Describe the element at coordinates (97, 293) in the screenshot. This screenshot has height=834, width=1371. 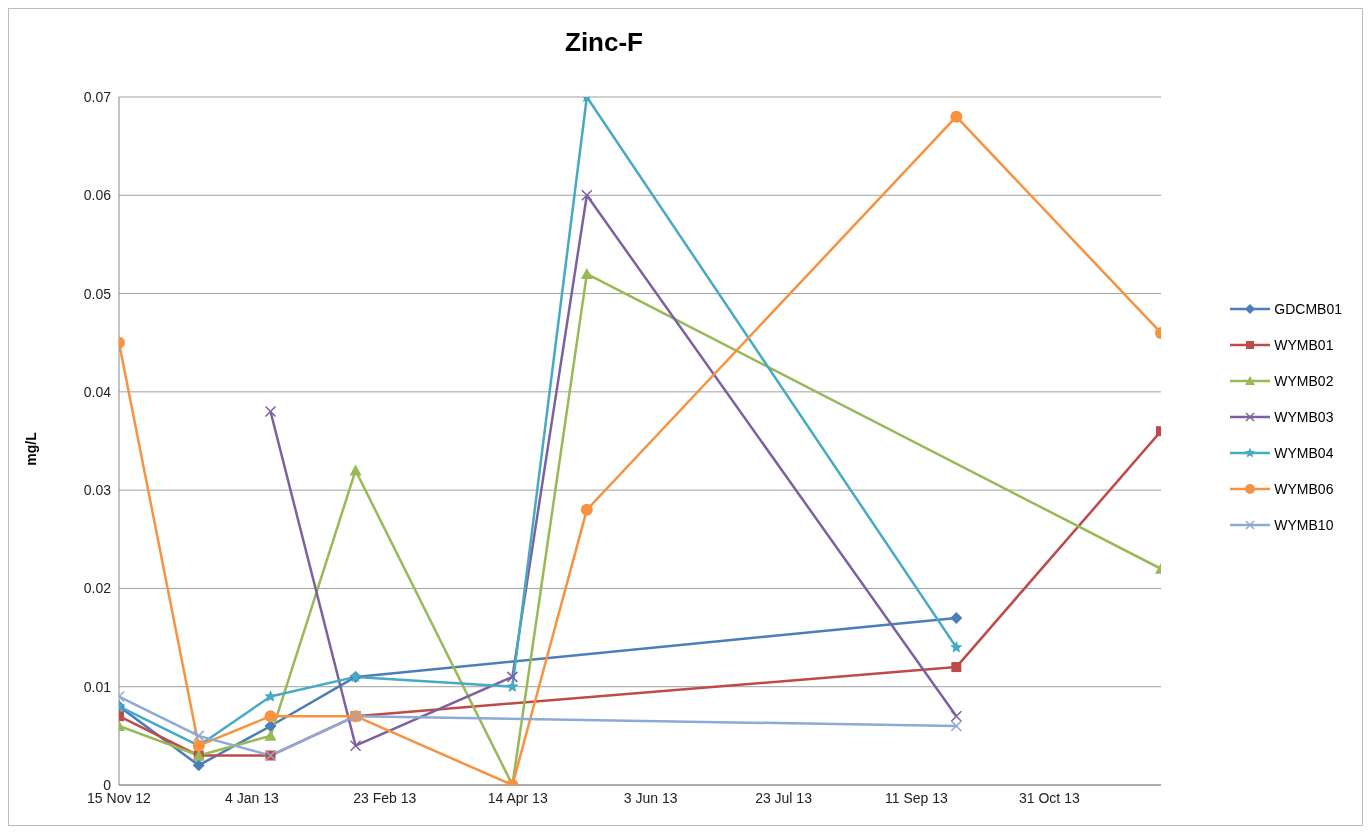
I see `y-tick-label: 0.05` at that location.